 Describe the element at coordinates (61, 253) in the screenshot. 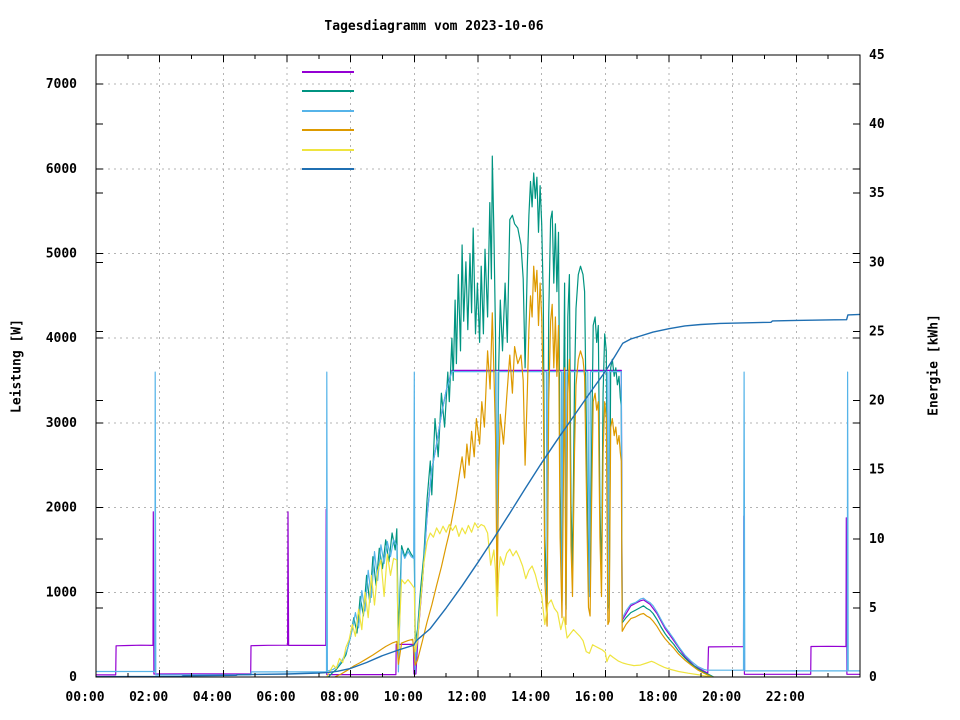

I see `y1-tick-label: 5000` at that location.